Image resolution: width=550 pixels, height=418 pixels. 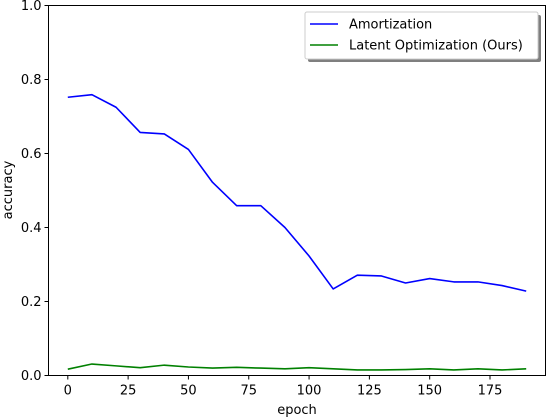 What do you see at coordinates (309, 391) in the screenshot?
I see `x-tick-label: 100` at bounding box center [309, 391].